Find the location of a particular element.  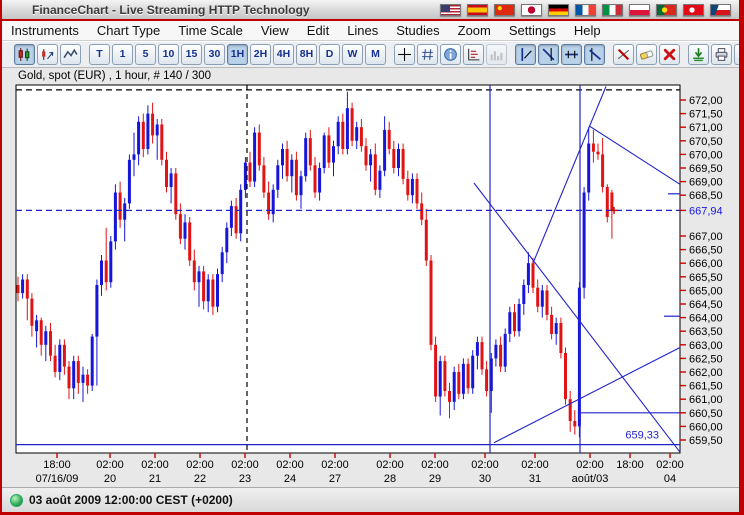

trend-line-tool-button is located at coordinates (548, 54).